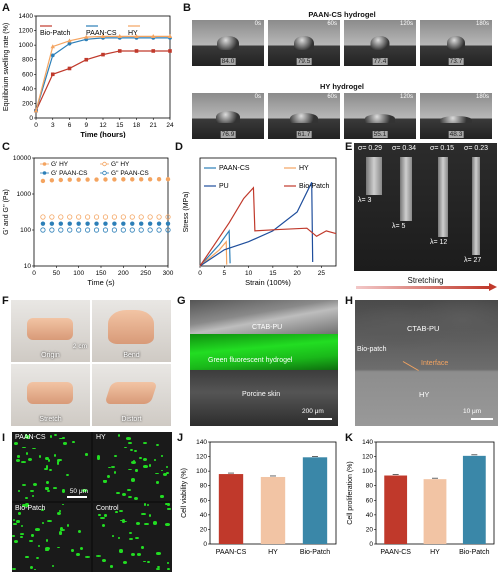 This screenshot has width=500, height=577. Describe the element at coordinates (380, 43) in the screenshot. I see `contact-angle-image-paan-2: 120s 77.4` at that location.